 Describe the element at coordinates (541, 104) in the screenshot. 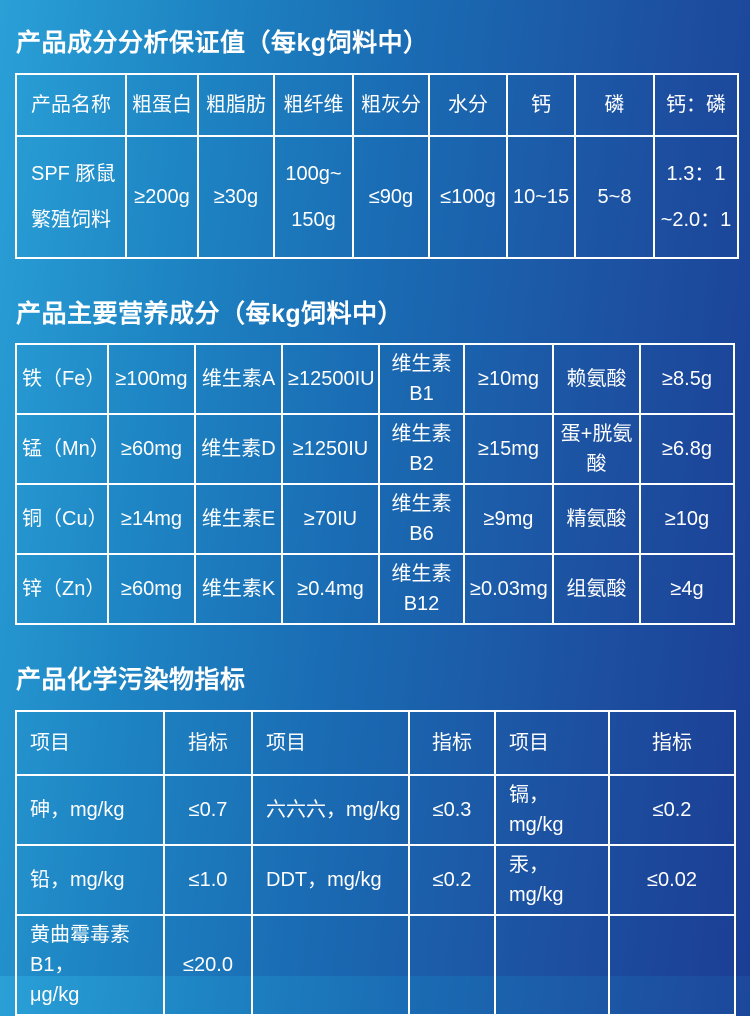

I see `analysis-header-calcium: 钙` at that location.